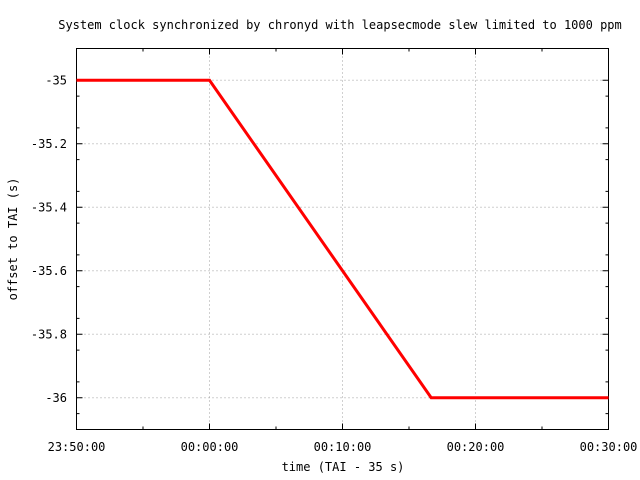 Image resolution: width=640 pixels, height=480 pixels. What do you see at coordinates (49, 239) in the screenshot?
I see `y-tick-labels: -35 -35.2 -35.4 -35.6 -35.8 -36` at bounding box center [49, 239].